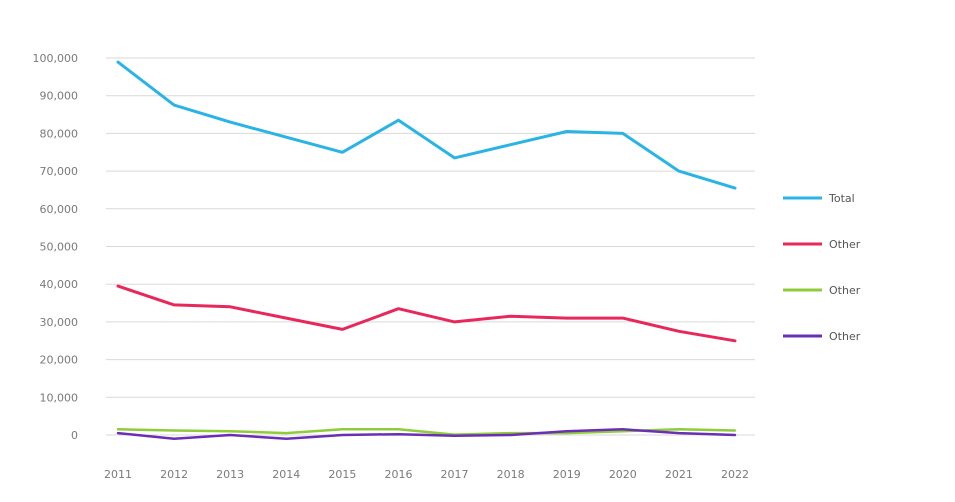 The image size is (955, 502). Describe the element at coordinates (286, 474) in the screenshot. I see `x-tick-label: 2014` at that location.